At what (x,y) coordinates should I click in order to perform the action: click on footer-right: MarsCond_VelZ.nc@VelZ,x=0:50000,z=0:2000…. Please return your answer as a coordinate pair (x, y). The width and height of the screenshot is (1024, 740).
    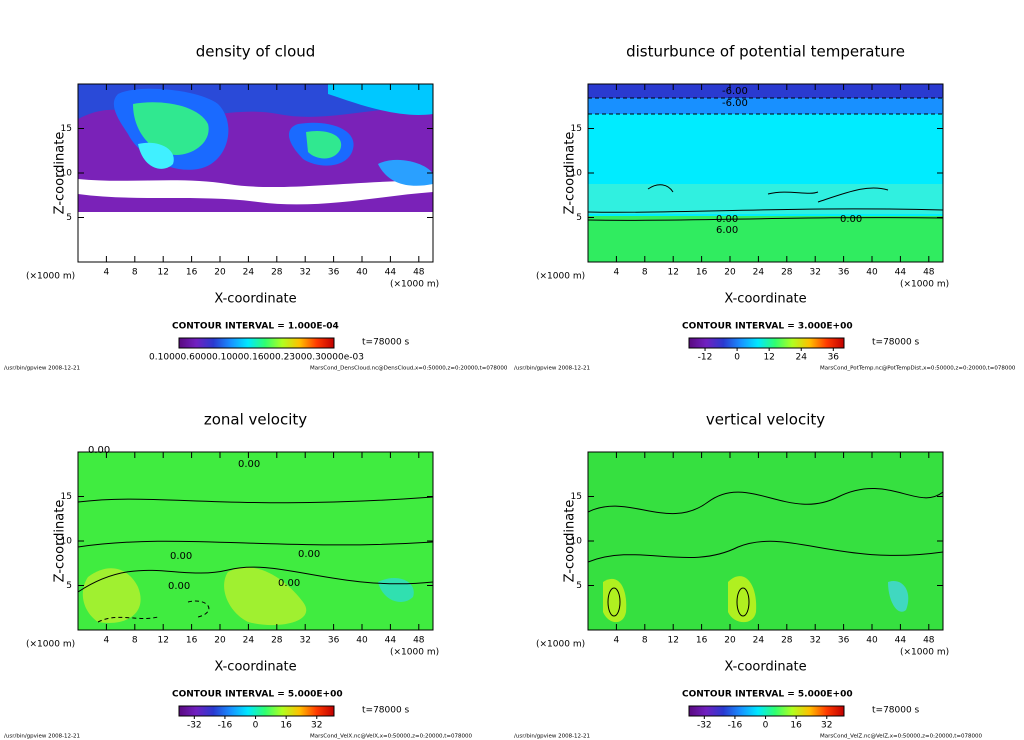
    Looking at the image, I should click on (901, 737).